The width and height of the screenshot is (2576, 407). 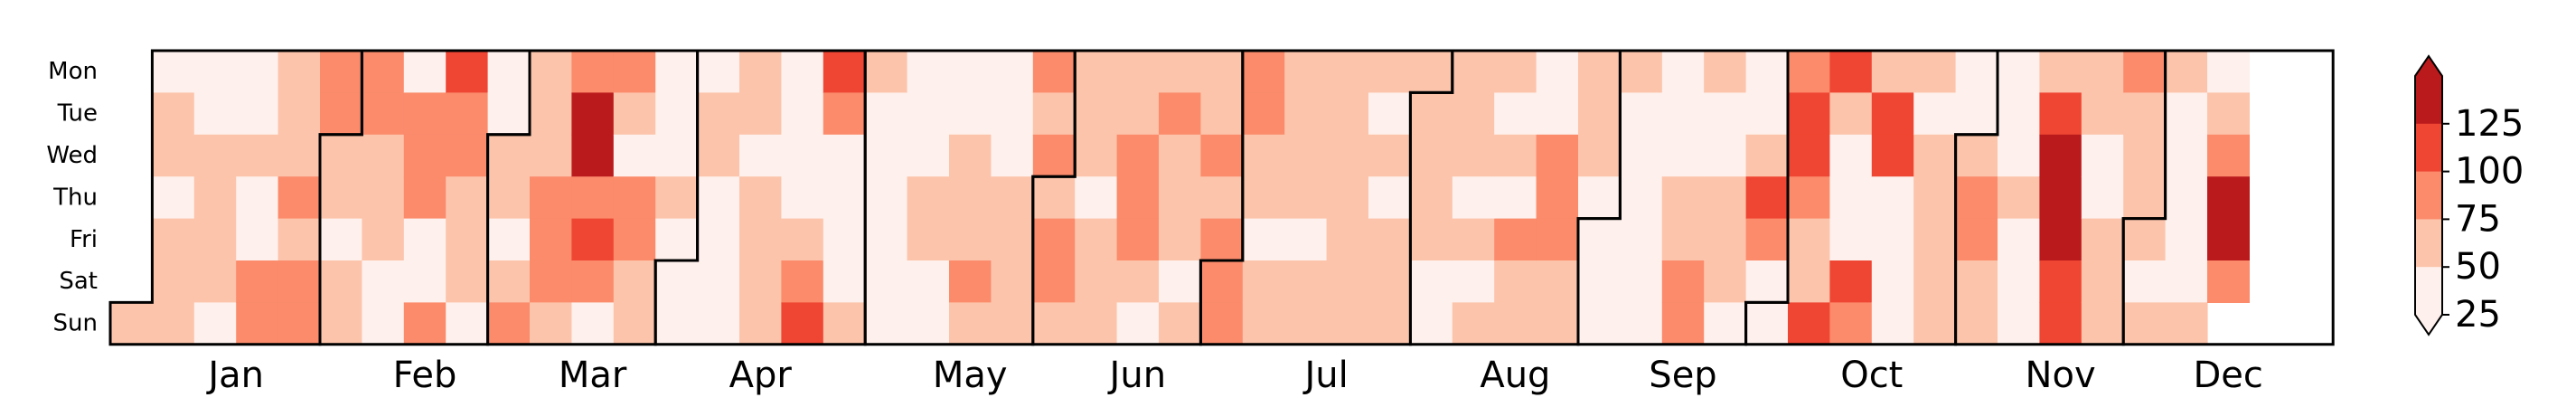 I want to click on weekday-label: Sat, so click(x=79, y=281).